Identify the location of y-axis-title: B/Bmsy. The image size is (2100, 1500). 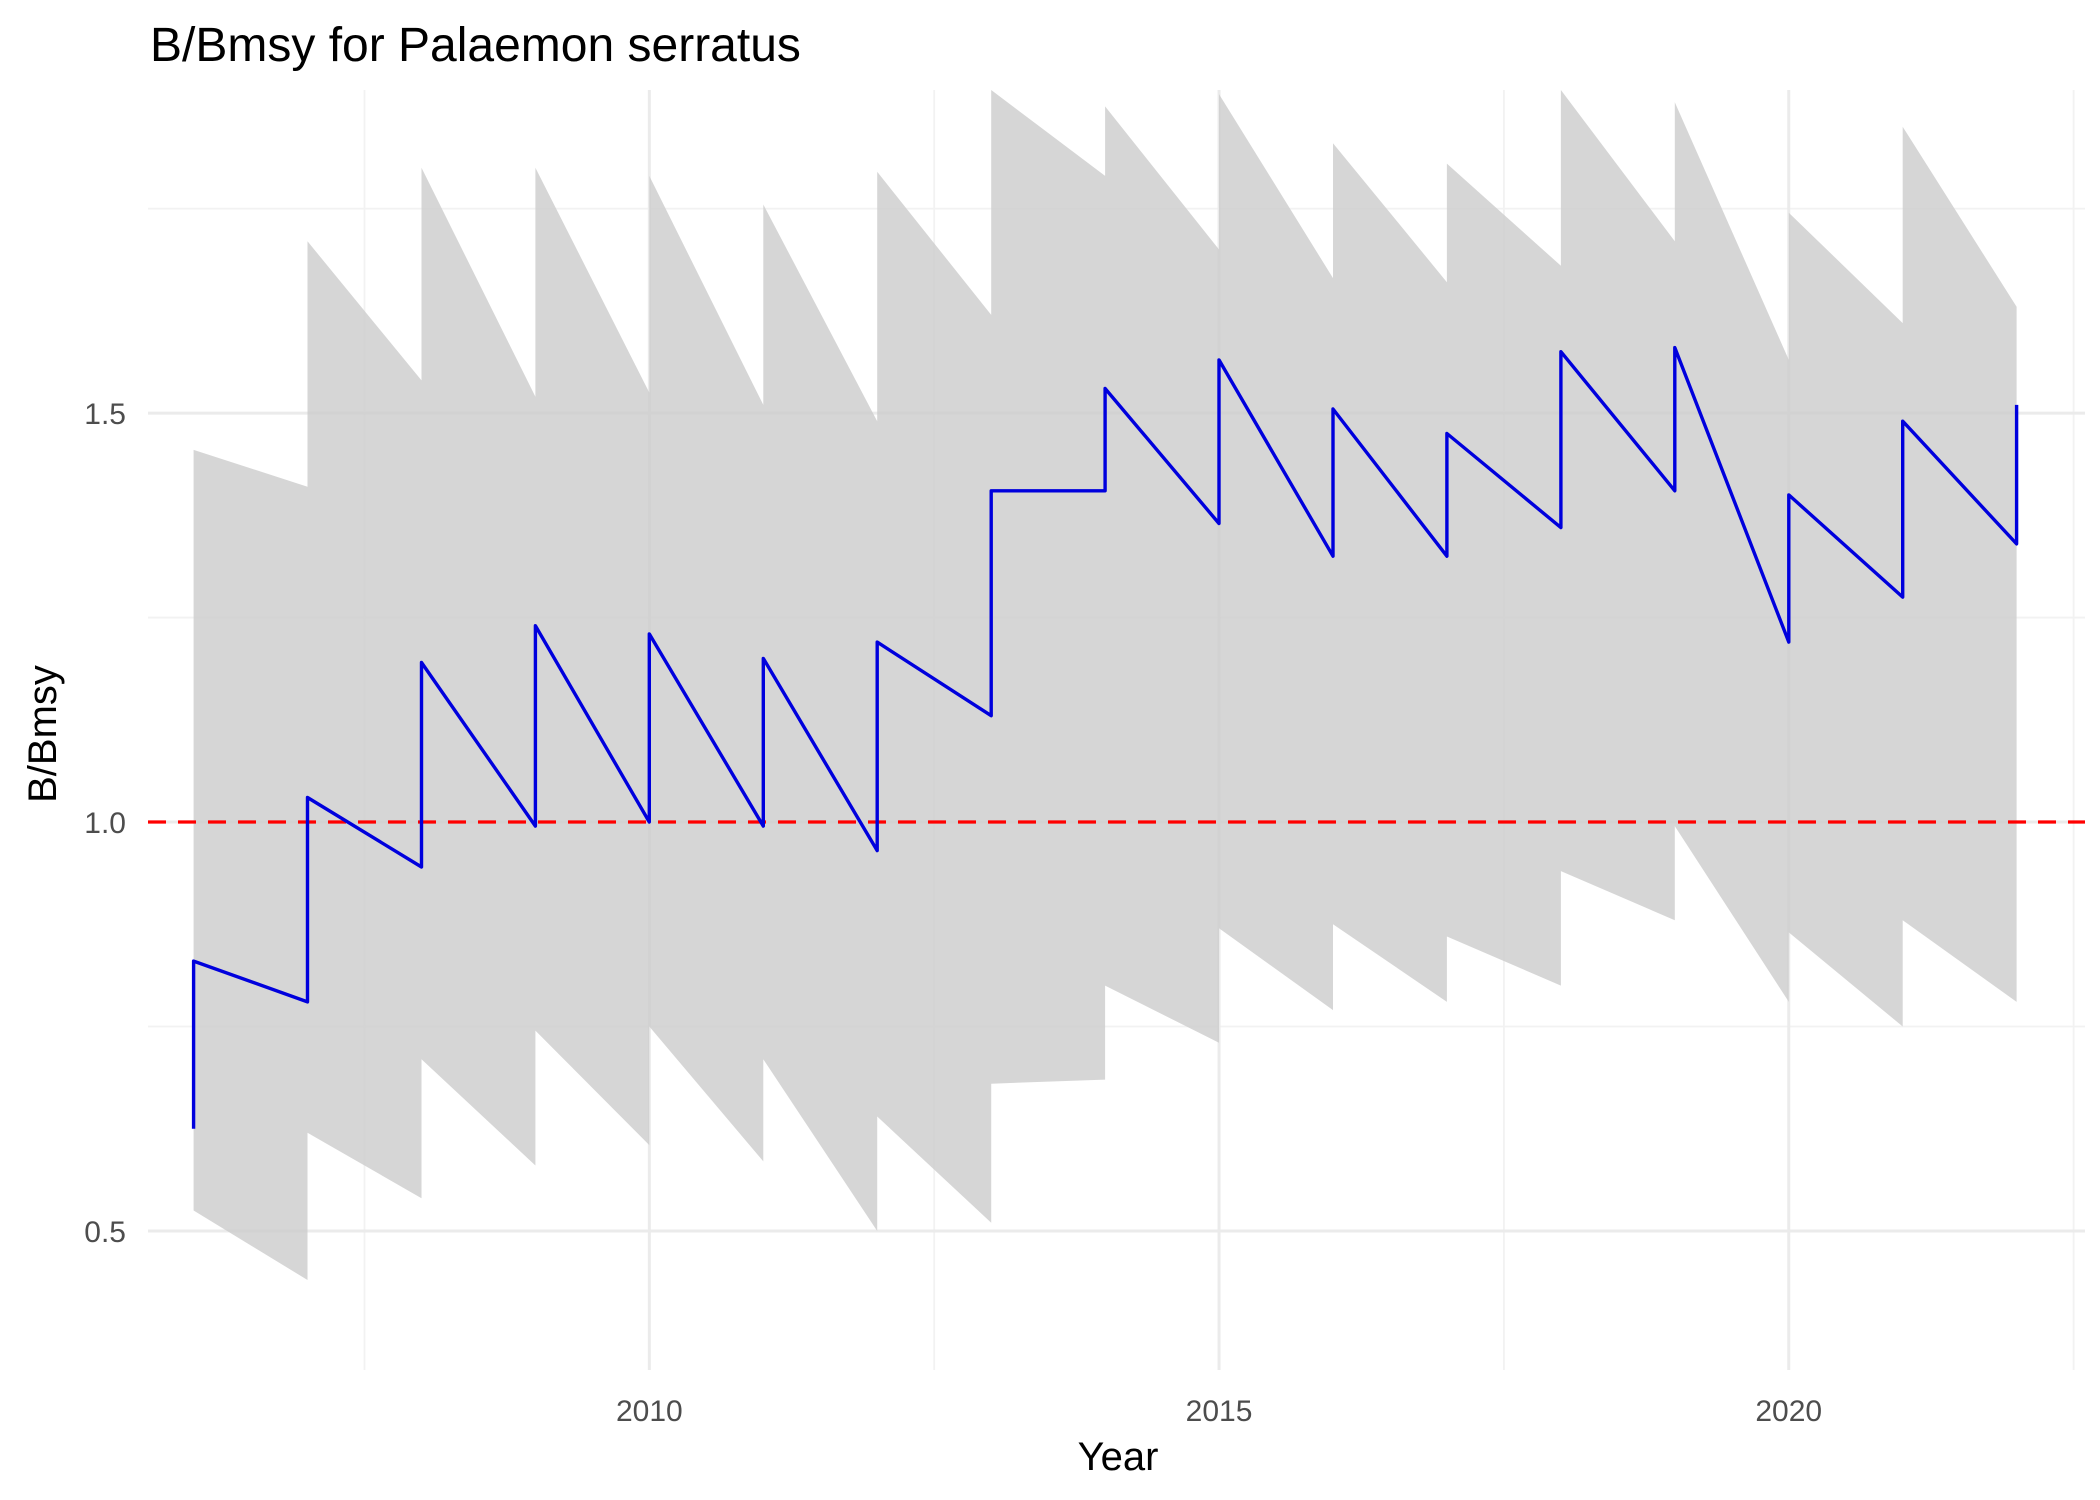
(43, 734).